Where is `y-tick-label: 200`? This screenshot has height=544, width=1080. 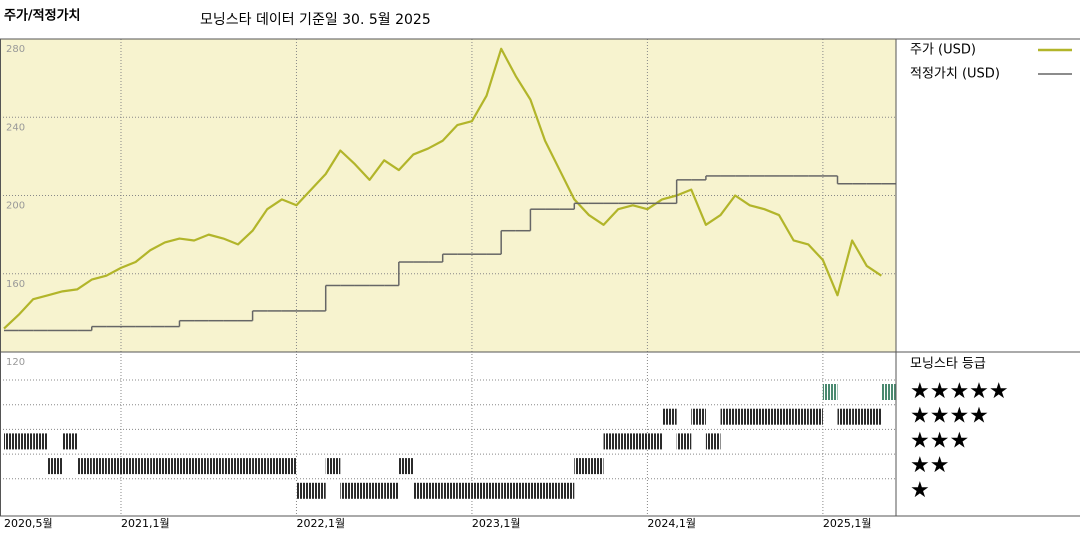 y-tick-label: 200 is located at coordinates (15, 206).